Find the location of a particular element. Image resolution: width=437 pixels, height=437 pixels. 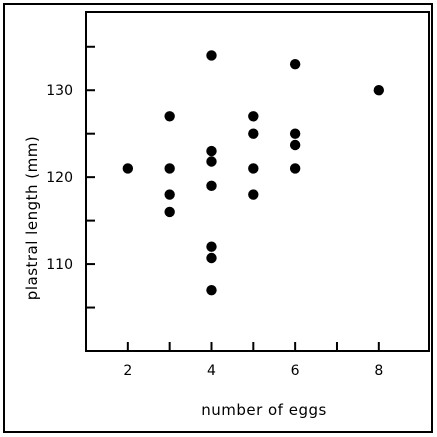

x-tick-label: 4 is located at coordinates (211, 371).